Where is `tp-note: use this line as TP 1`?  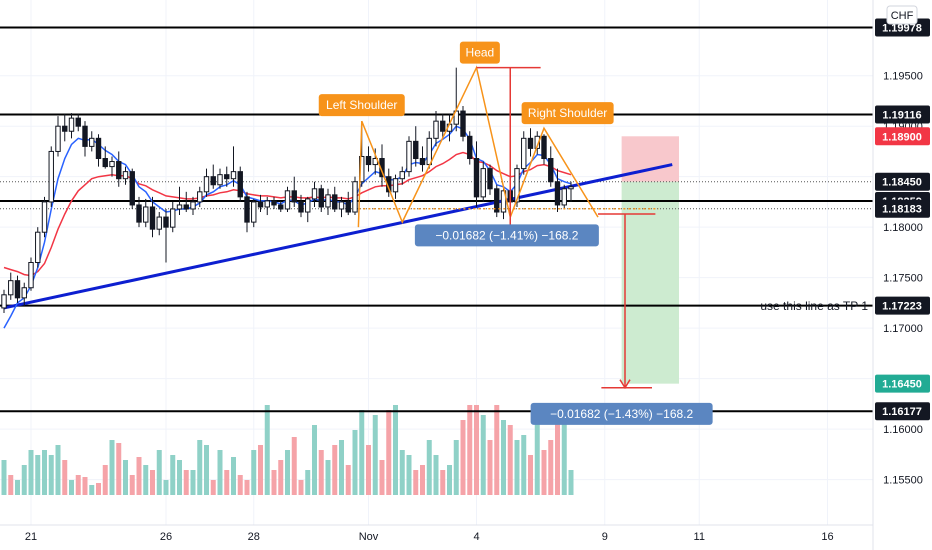
tp-note: use this line as TP 1 is located at coordinates (814, 306).